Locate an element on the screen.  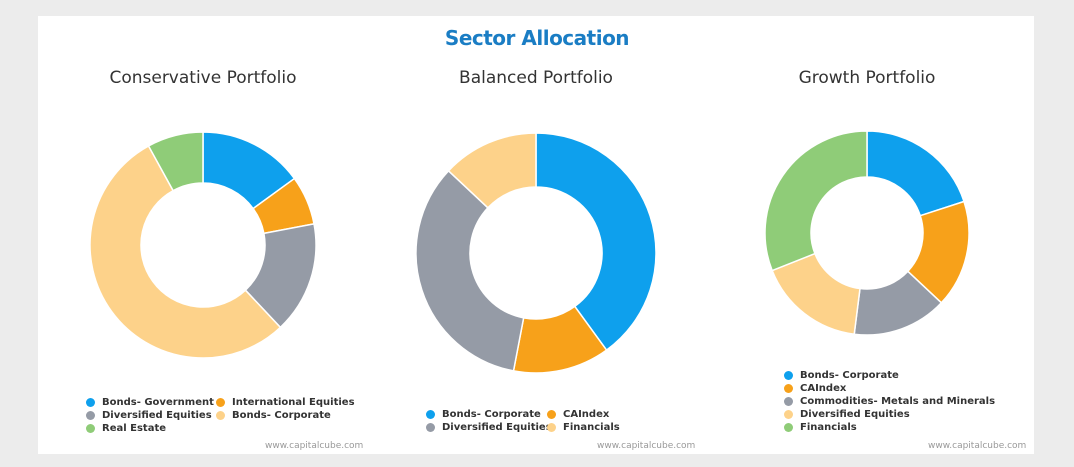
legend-item: International Equities is located at coordinates (285, 402).